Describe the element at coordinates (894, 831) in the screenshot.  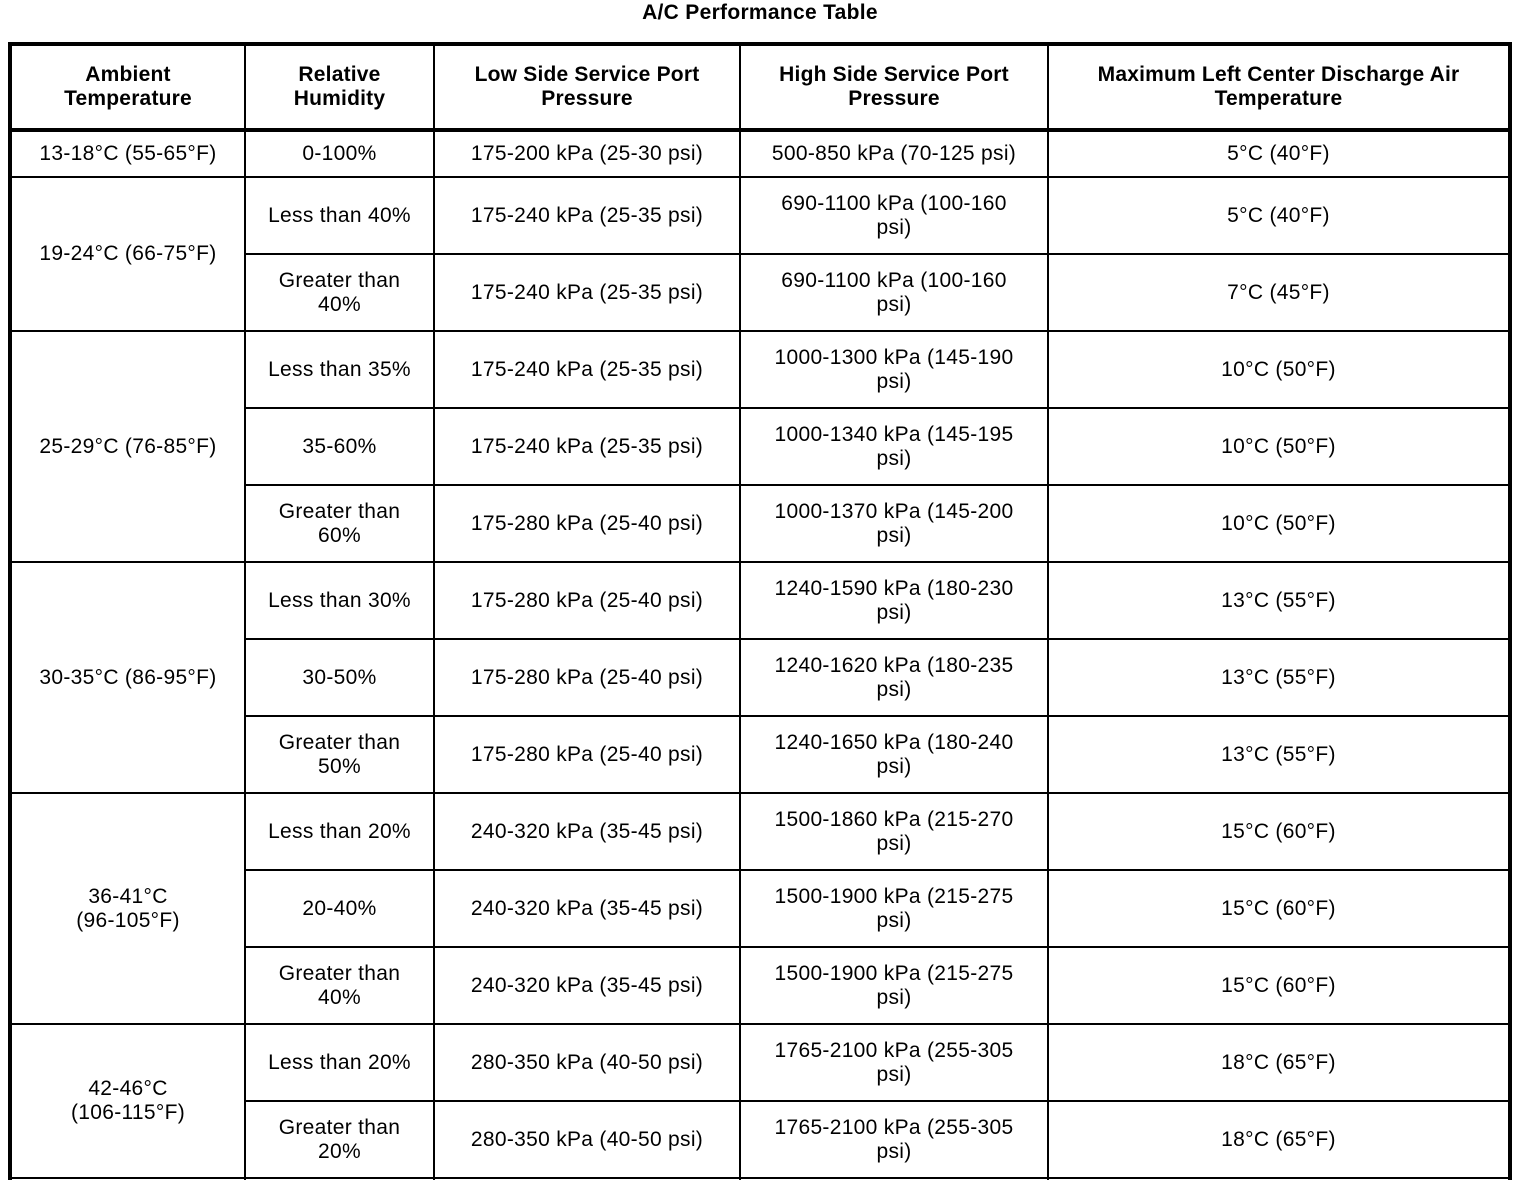
I see `high-pressure-cell: 1500-1860 kPa (215-270 psi)` at that location.